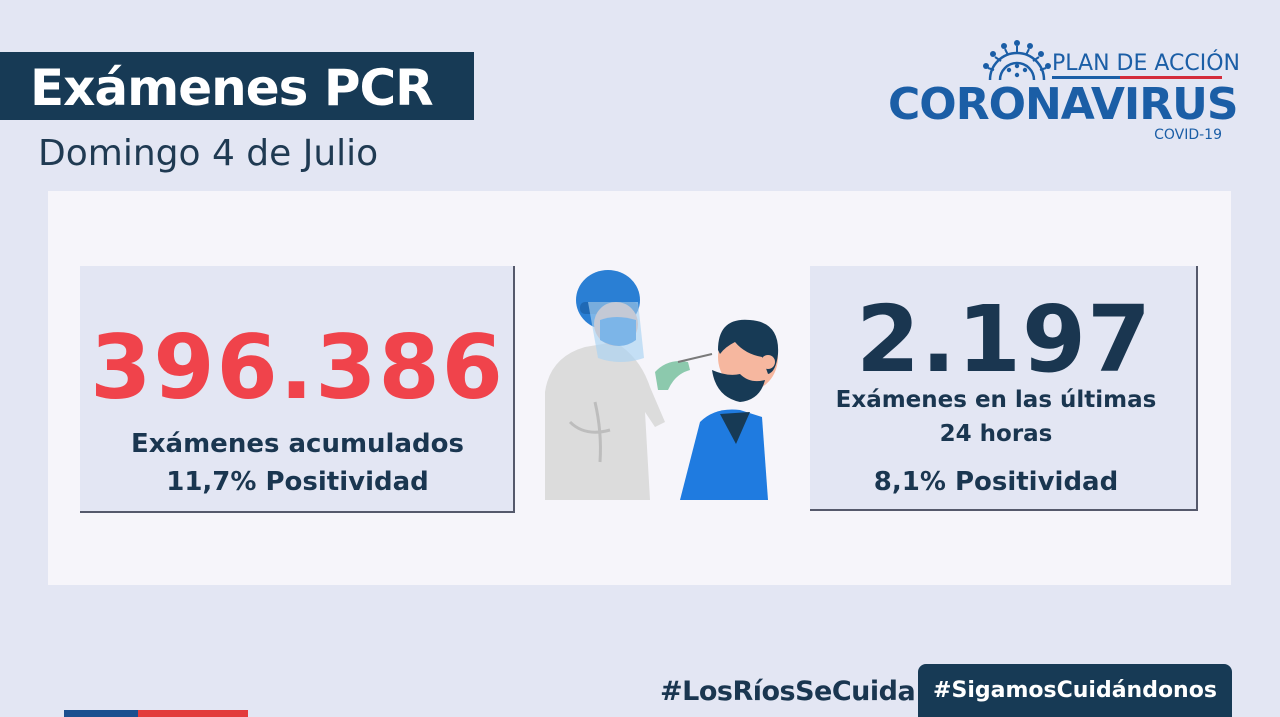  Describe the element at coordinates (1017, 60) in the screenshot. I see `virus-icon` at that location.